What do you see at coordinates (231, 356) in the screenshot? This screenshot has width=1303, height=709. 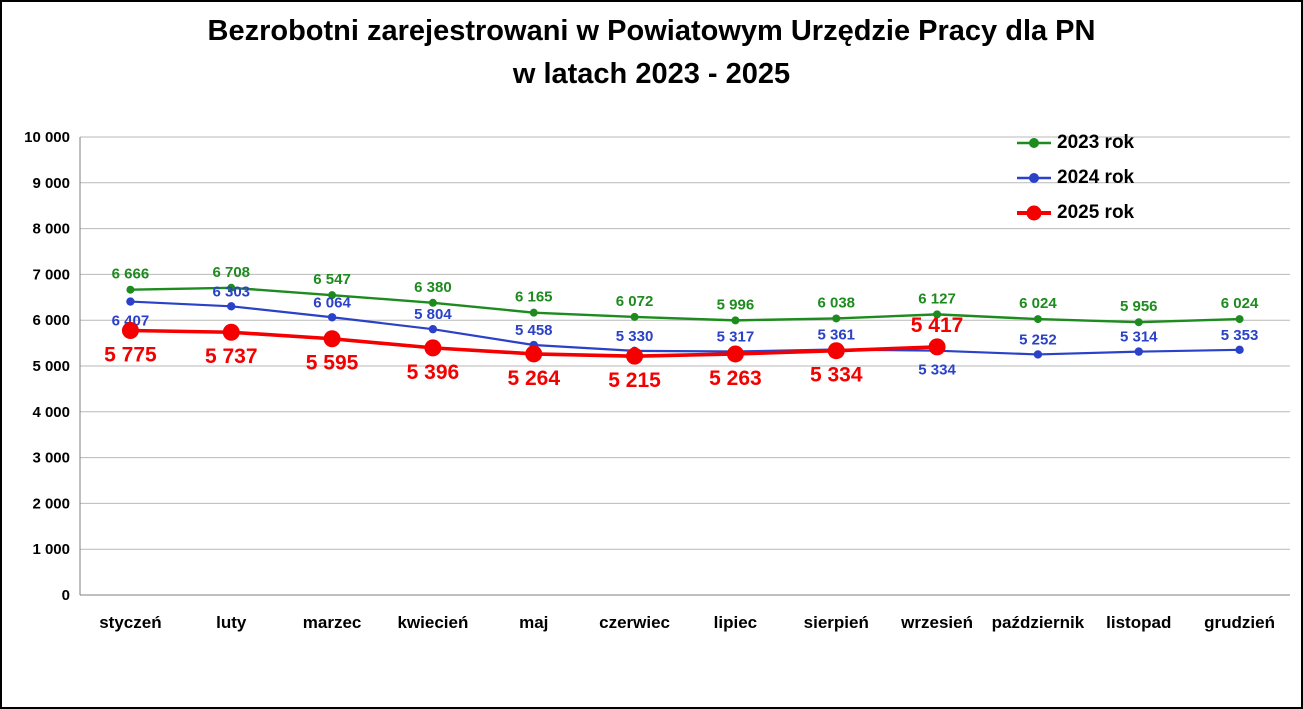 I see `data-label: 5 737` at bounding box center [231, 356].